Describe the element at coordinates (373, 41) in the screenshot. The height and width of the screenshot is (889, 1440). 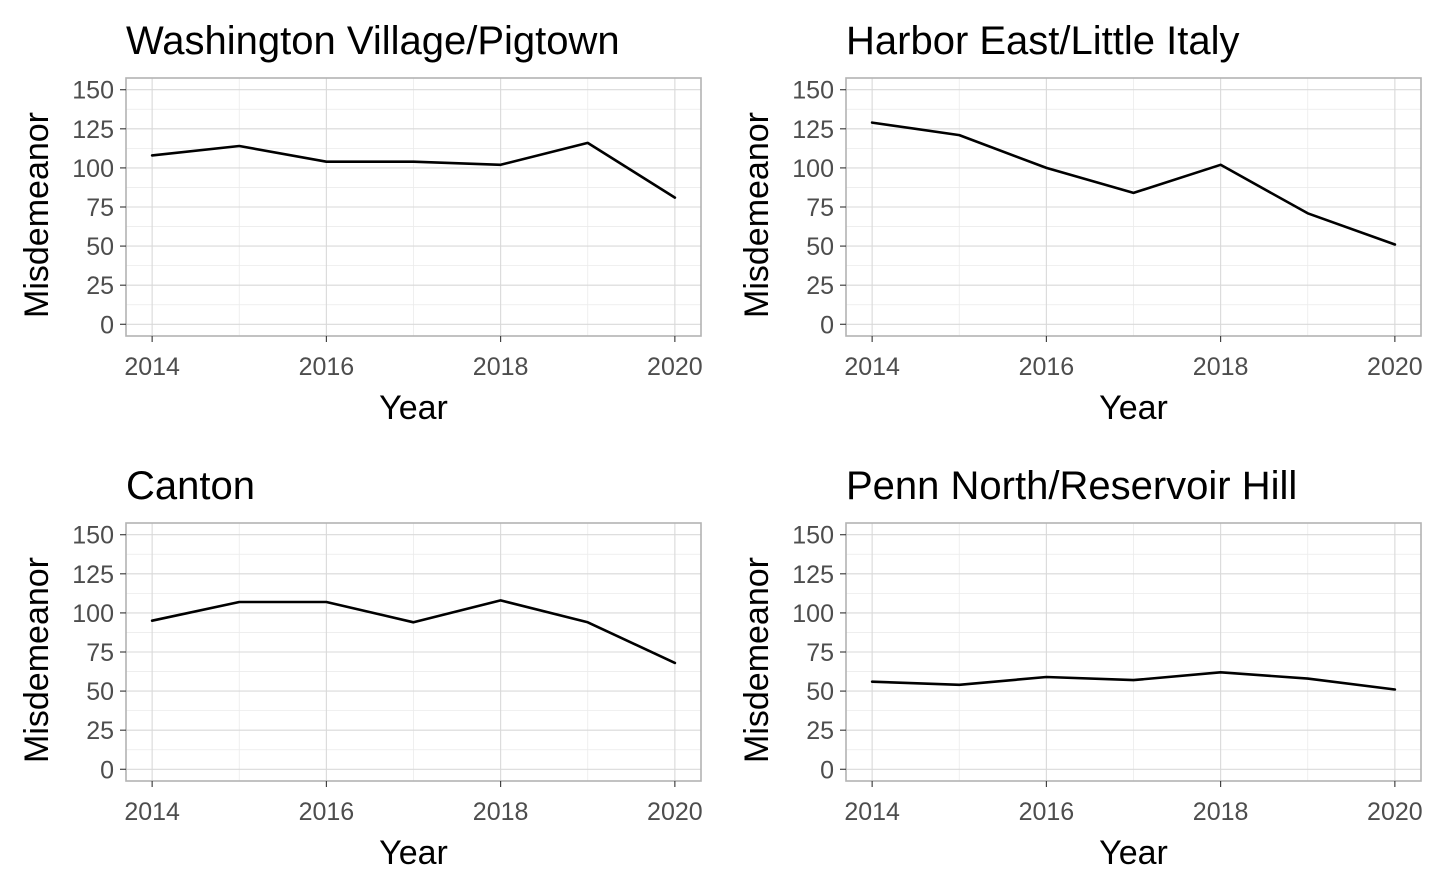
I see `panel-title: Washington Village/Pigtown` at that location.